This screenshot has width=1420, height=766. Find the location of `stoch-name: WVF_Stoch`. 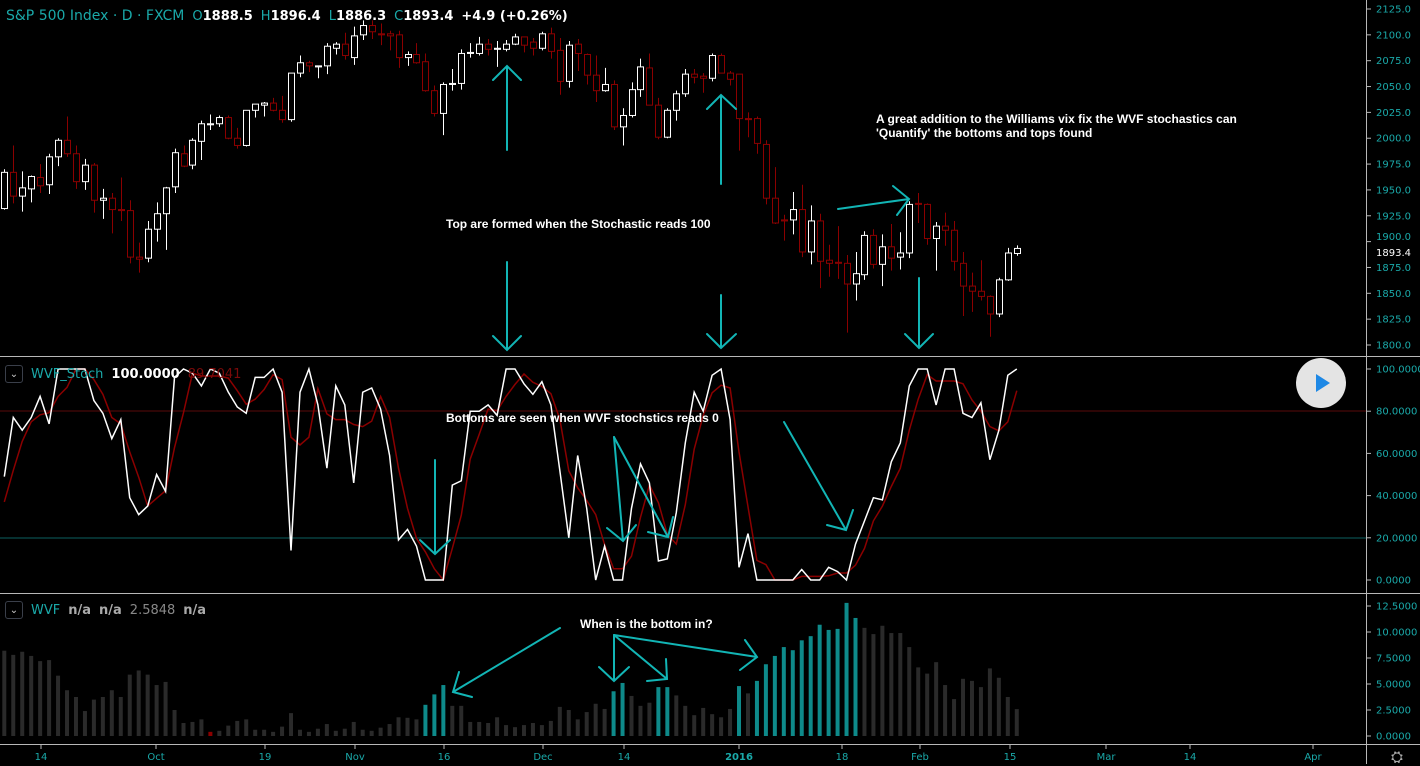

stoch-name: WVF_Stoch is located at coordinates (67, 374).